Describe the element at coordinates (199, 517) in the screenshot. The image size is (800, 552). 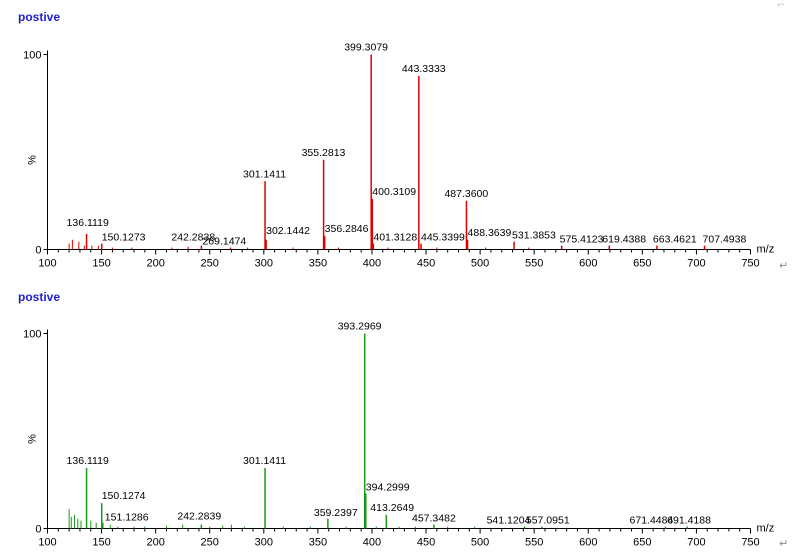
I see `peak-label: 242.2839` at that location.